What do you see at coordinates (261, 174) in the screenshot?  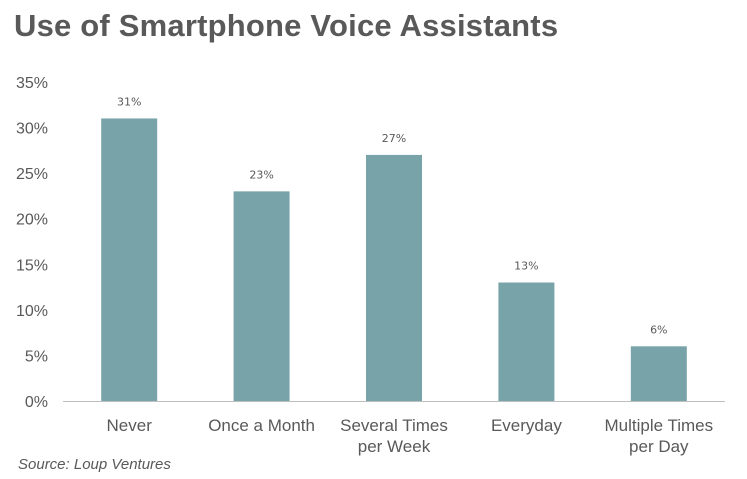 I see `data-label: 23%` at bounding box center [261, 174].